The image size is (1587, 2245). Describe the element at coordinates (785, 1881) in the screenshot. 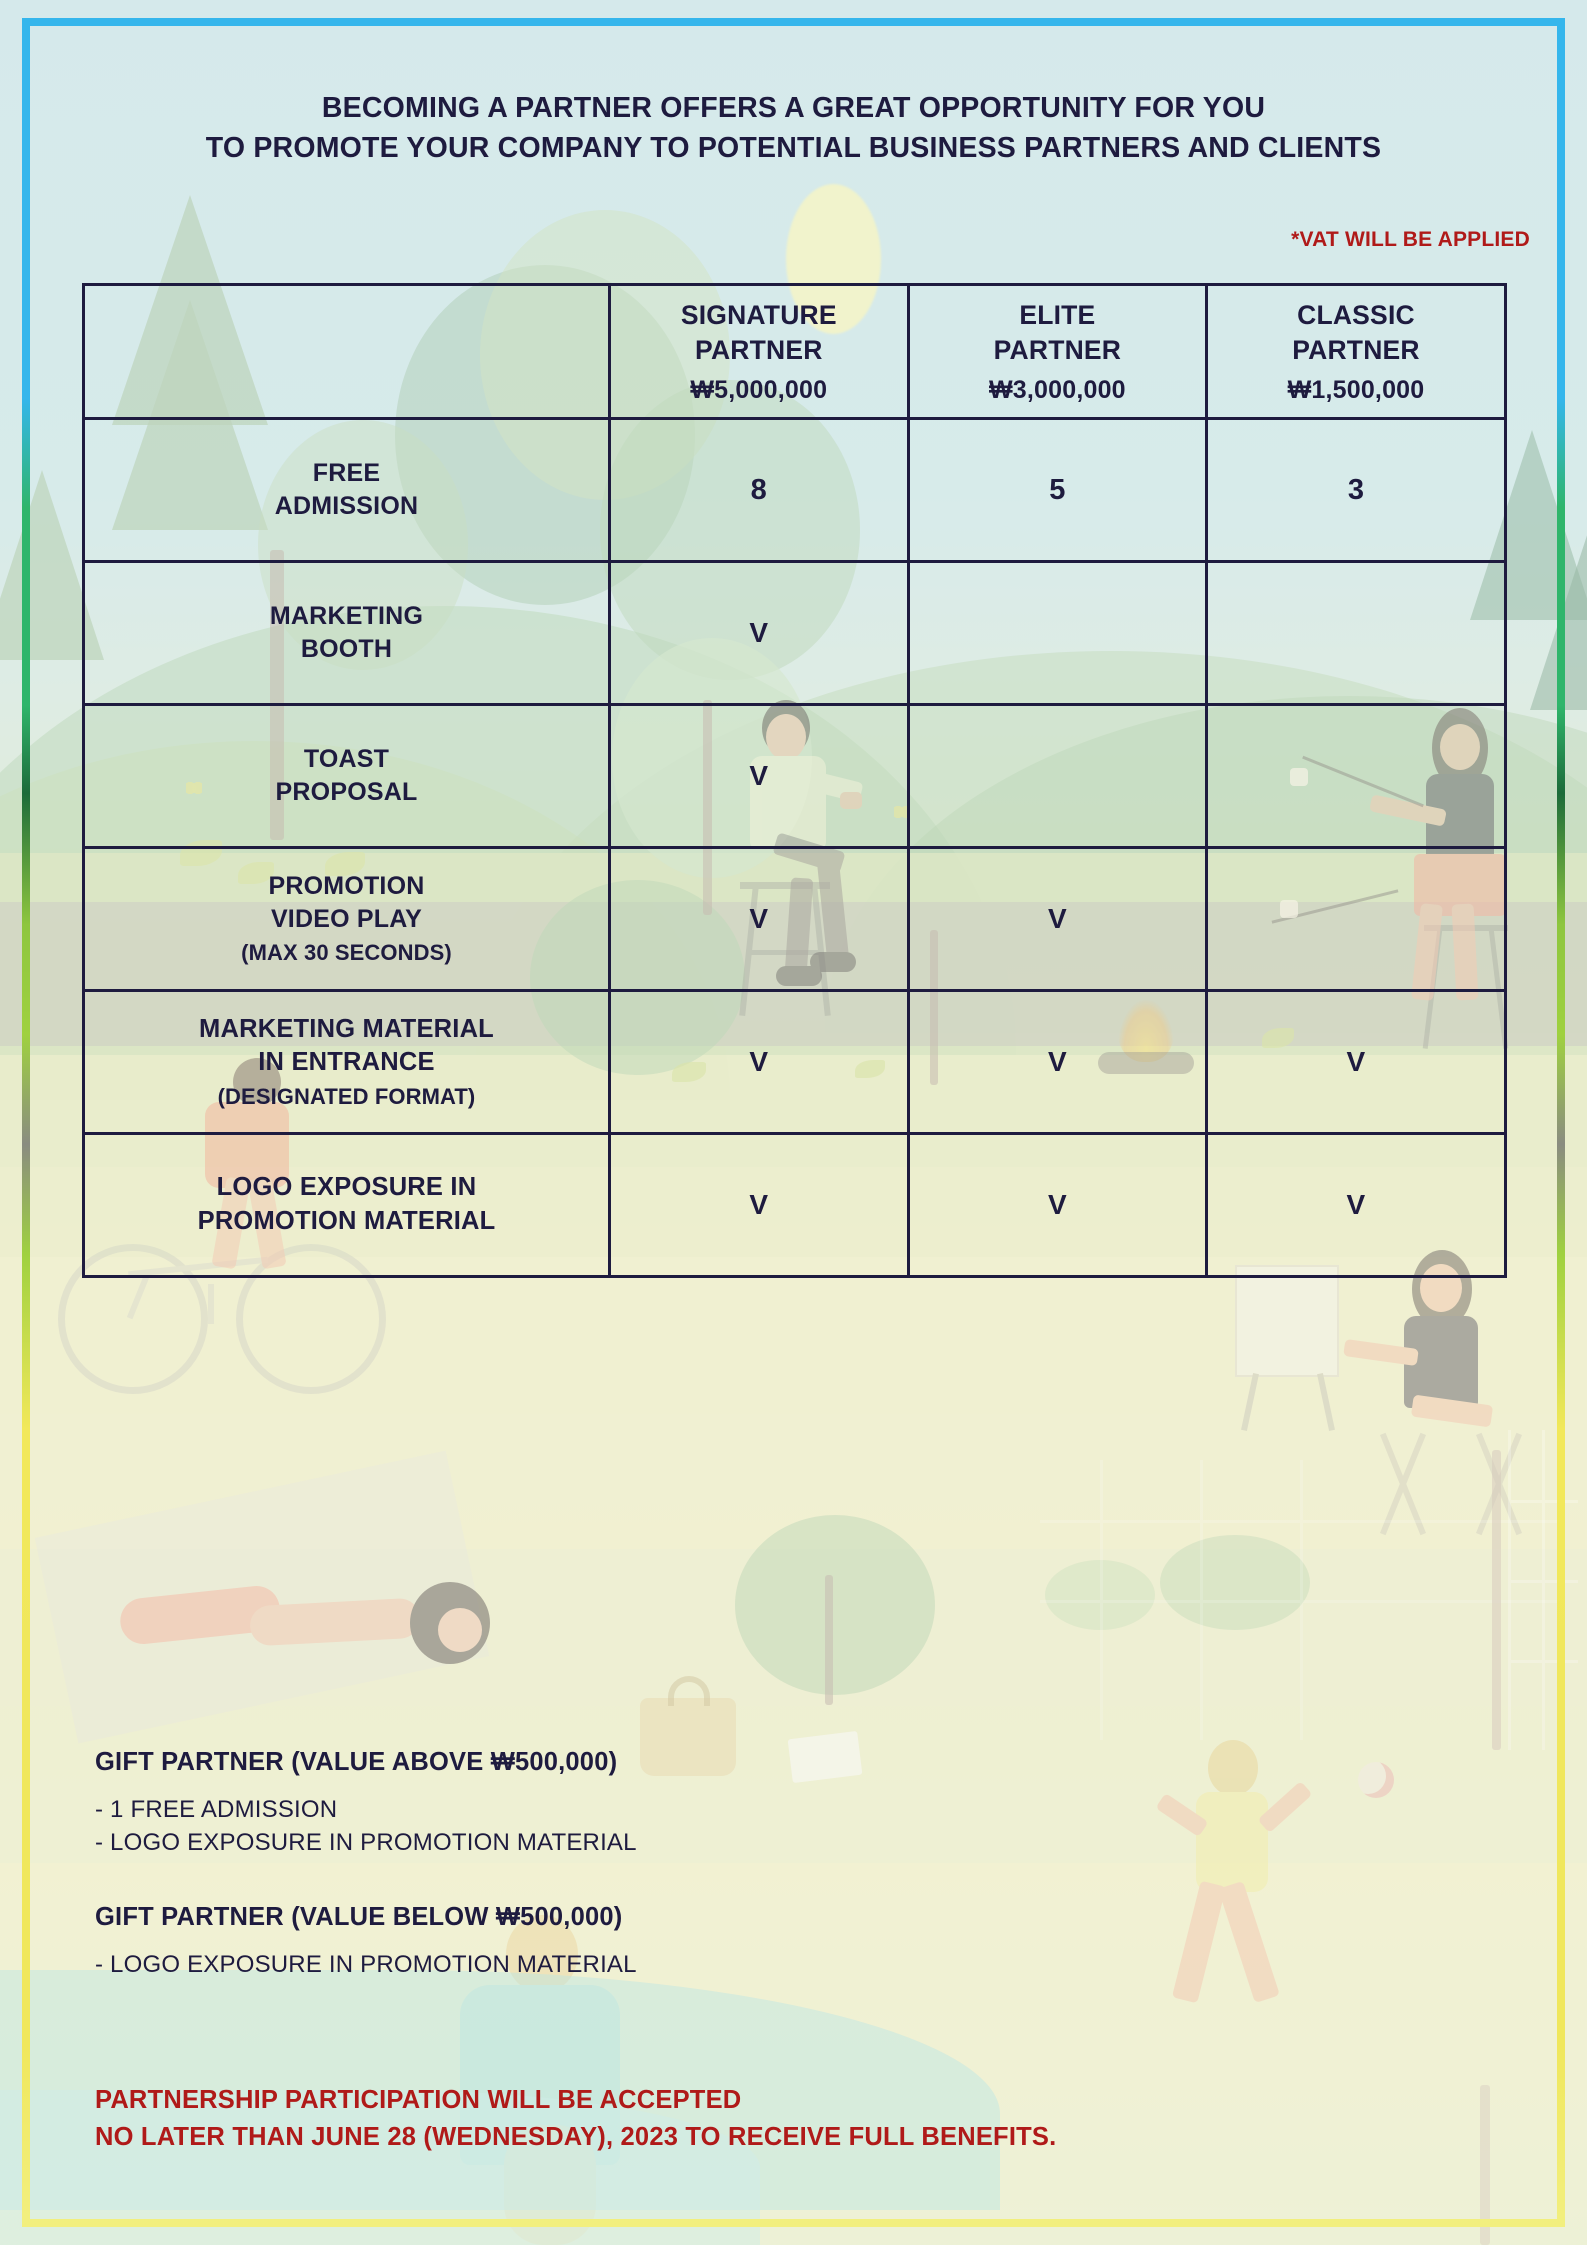

I see `notes-spacer` at that location.